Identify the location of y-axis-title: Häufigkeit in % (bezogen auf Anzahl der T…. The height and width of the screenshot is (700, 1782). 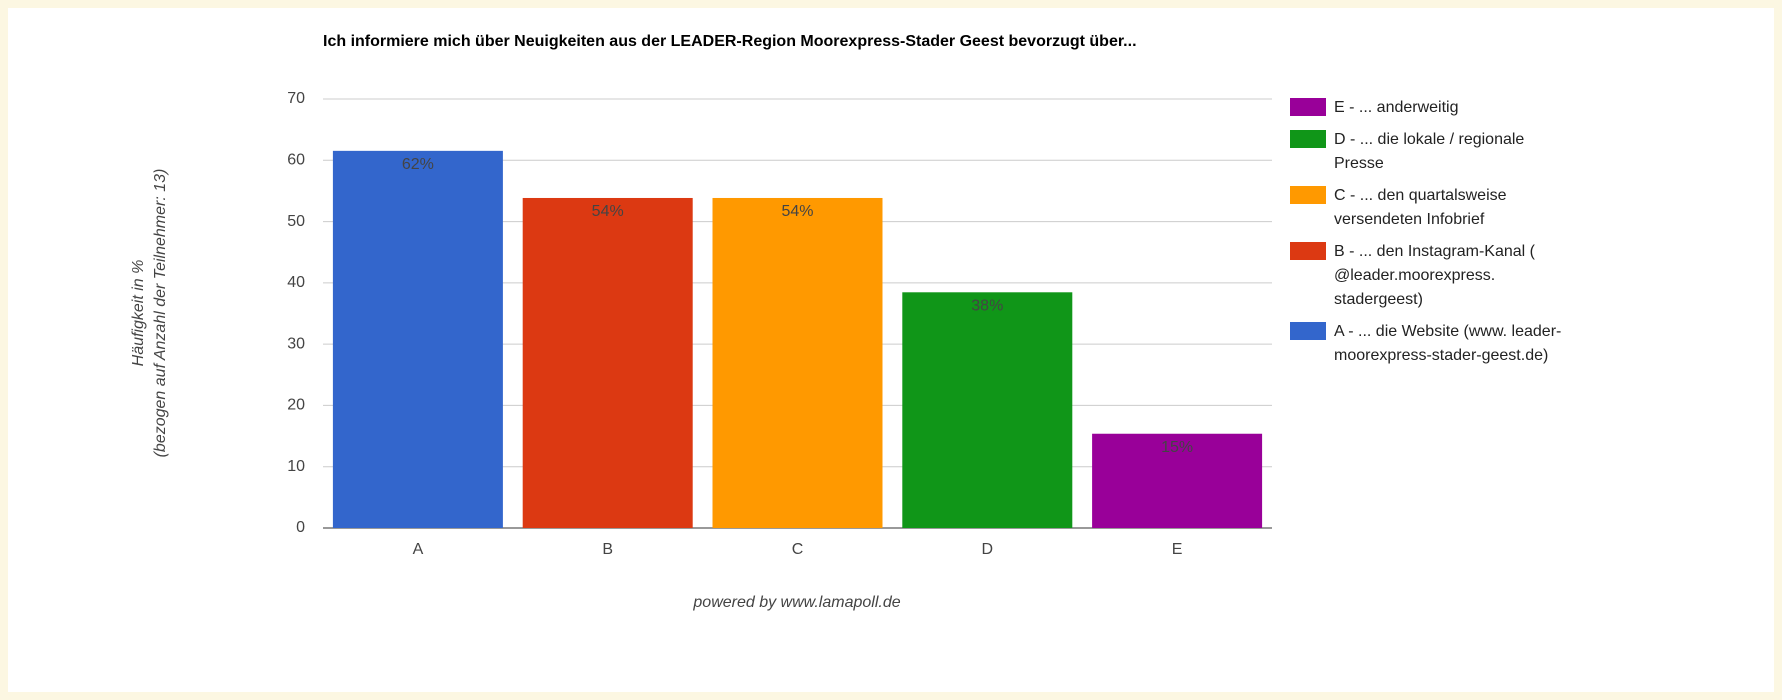
(149, 313).